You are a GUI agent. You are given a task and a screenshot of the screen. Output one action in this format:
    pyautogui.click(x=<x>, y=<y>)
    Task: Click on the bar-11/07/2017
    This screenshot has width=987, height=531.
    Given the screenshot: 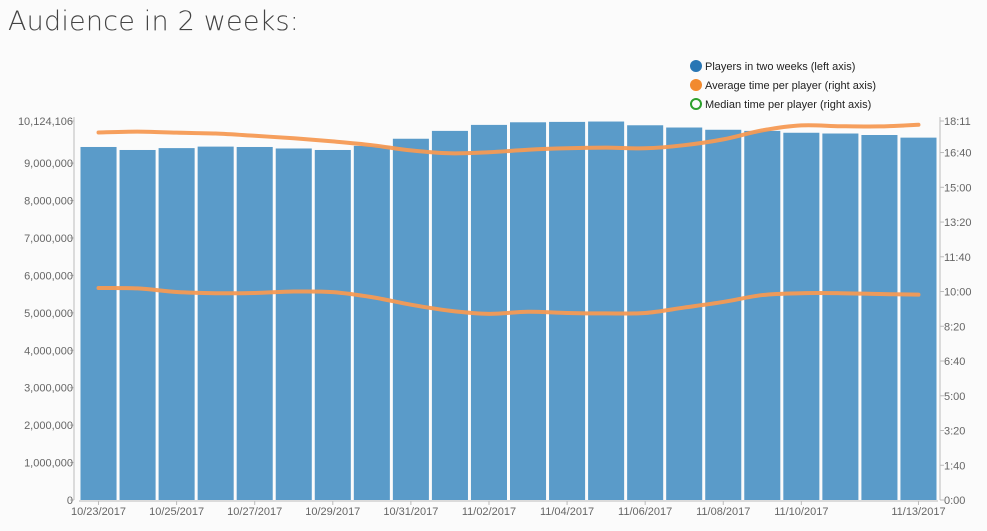 What is the action you would take?
    pyautogui.click(x=684, y=314)
    